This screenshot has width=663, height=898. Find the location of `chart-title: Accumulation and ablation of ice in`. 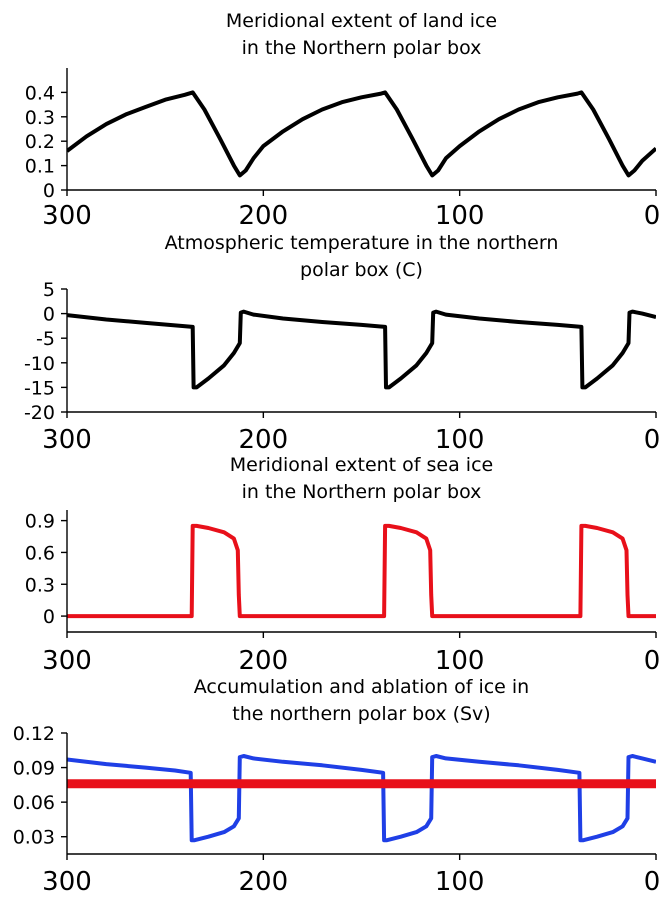

chart-title: Accumulation and ablation of ice in is located at coordinates (361, 687).